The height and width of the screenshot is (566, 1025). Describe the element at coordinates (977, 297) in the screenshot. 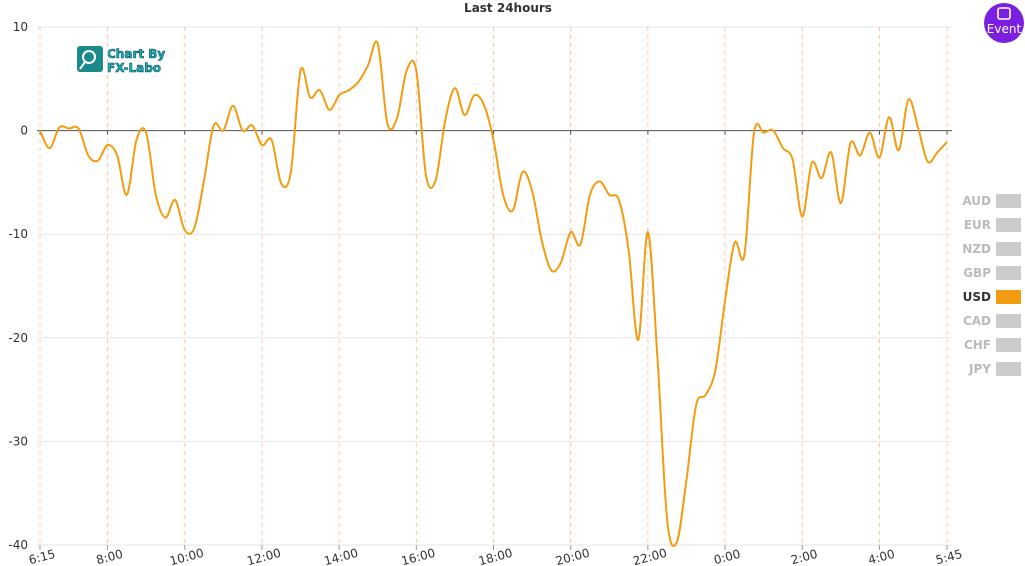

I see `legend-label: USD` at that location.